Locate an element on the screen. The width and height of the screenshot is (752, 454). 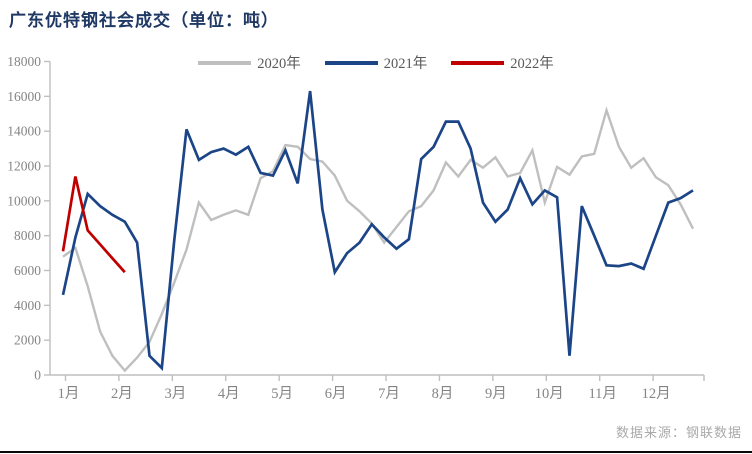
svg-text: 8000 is located at coordinates (27, 235).